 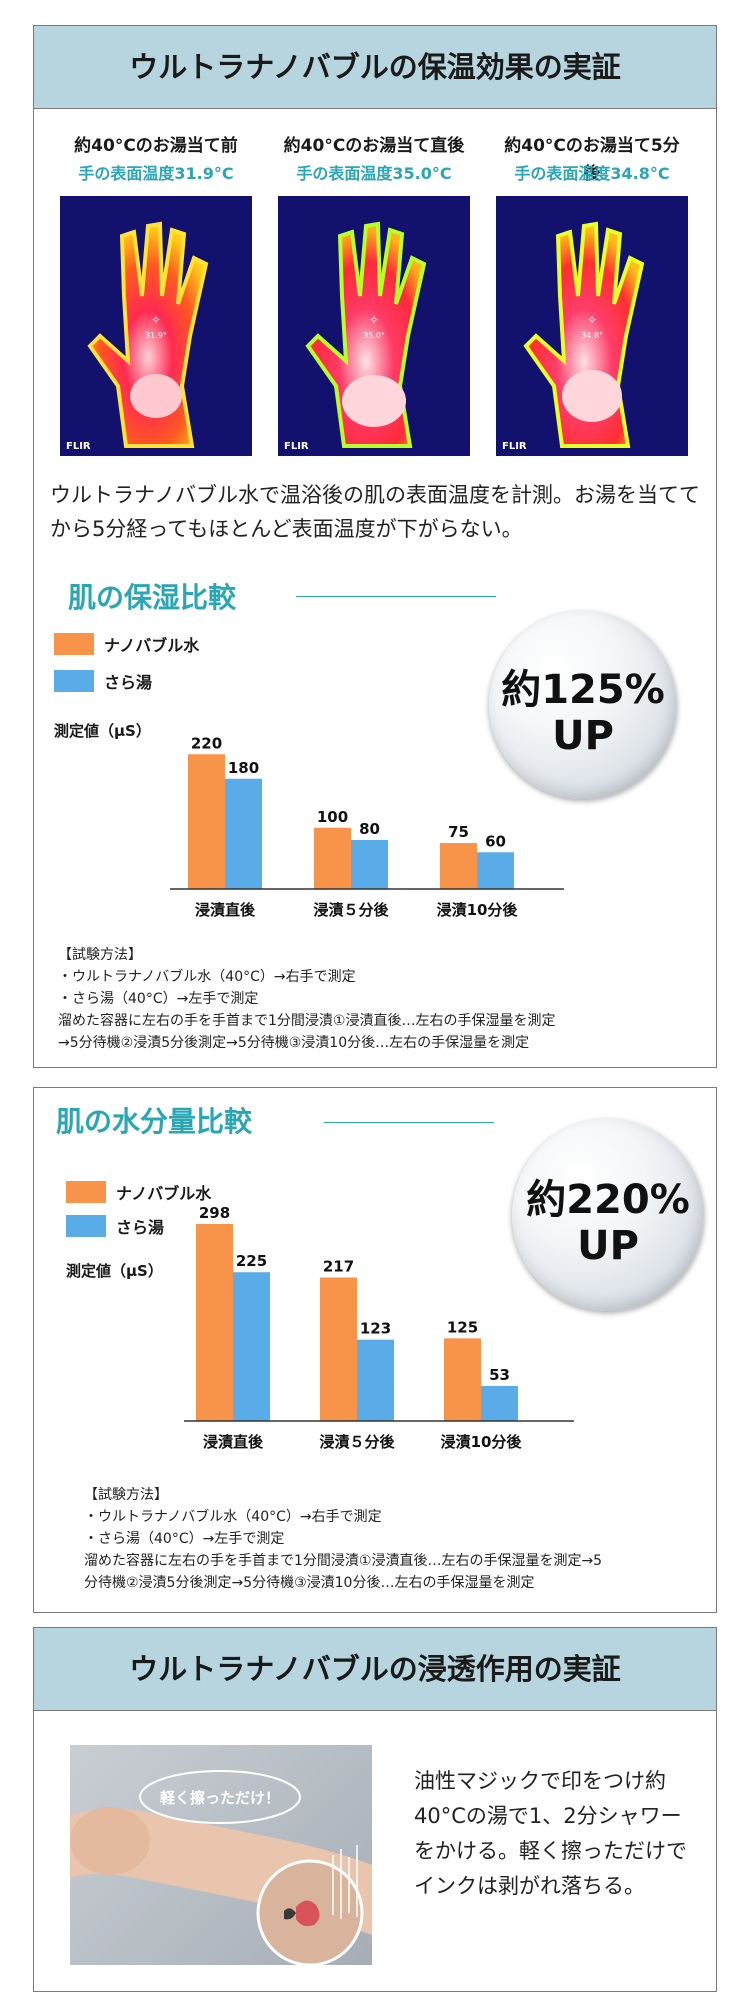 What do you see at coordinates (309, 1583) in the screenshot?
I see `method-line: 分待機②浸漬5分後測定→5分待機③浸漬10分後…左右の手保湿量を測定` at bounding box center [309, 1583].